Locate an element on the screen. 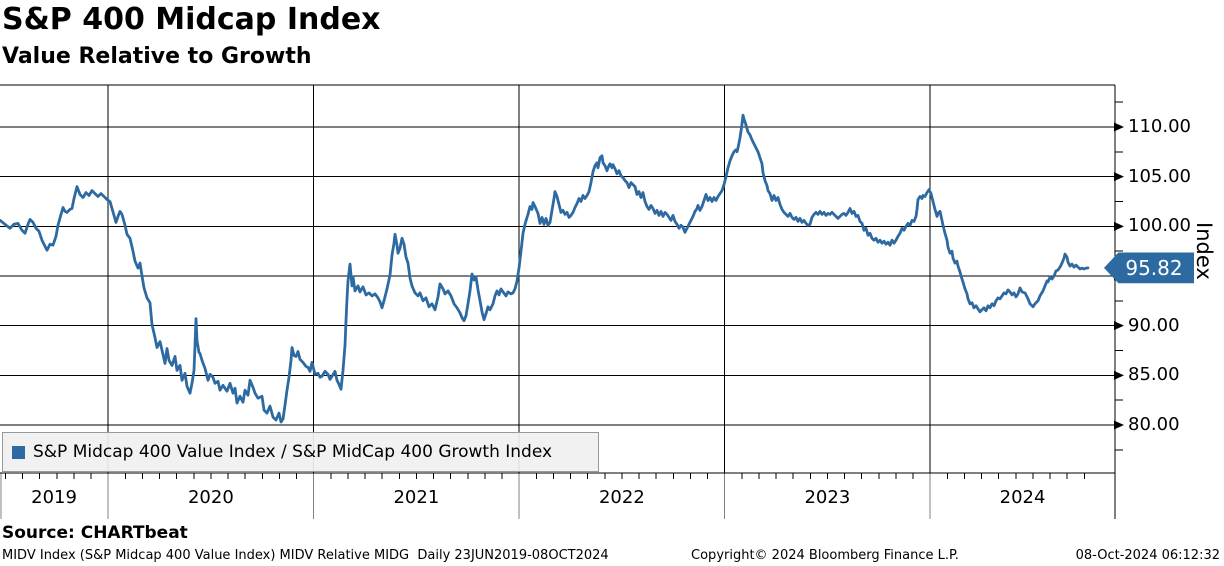 Image resolution: width=1224 pixels, height=566 pixels. last-value-text: 95.82 is located at coordinates (1154, 267).